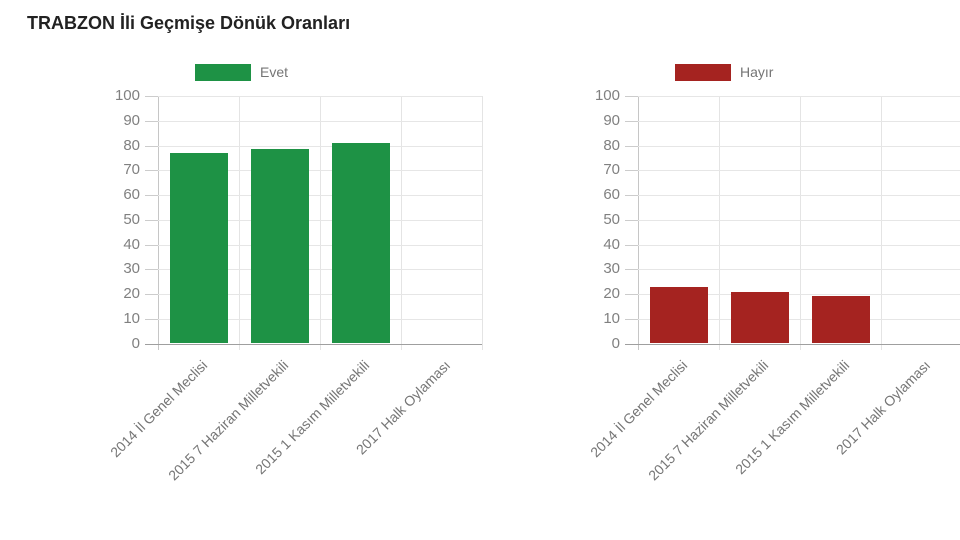  What do you see at coordinates (223, 72) in the screenshot?
I see `legend-swatch-evet` at bounding box center [223, 72].